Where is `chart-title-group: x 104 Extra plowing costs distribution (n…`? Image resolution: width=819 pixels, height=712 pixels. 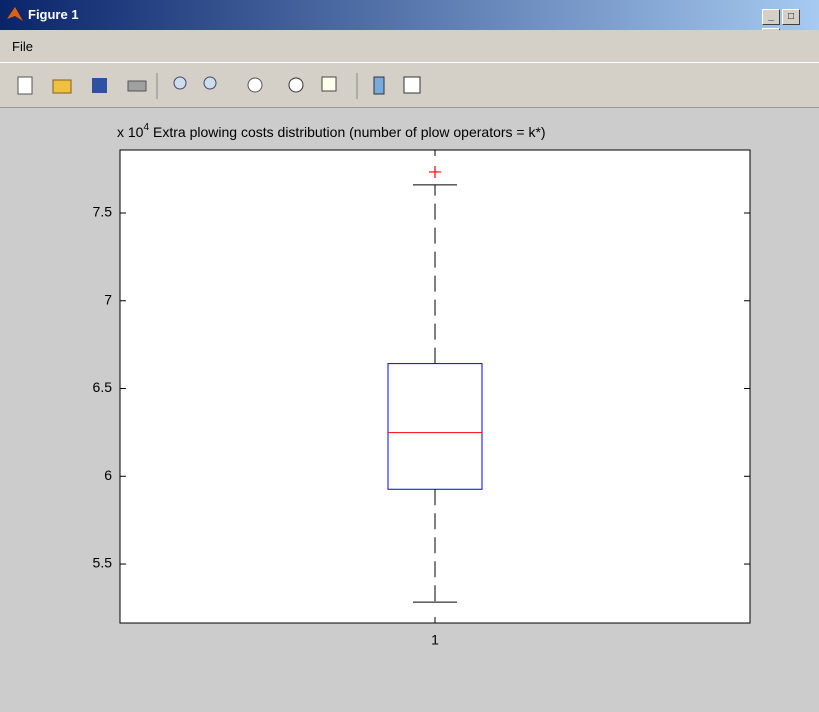
chart-title-group: x 104 Extra plowing costs distribution (n… is located at coordinates (331, 131).